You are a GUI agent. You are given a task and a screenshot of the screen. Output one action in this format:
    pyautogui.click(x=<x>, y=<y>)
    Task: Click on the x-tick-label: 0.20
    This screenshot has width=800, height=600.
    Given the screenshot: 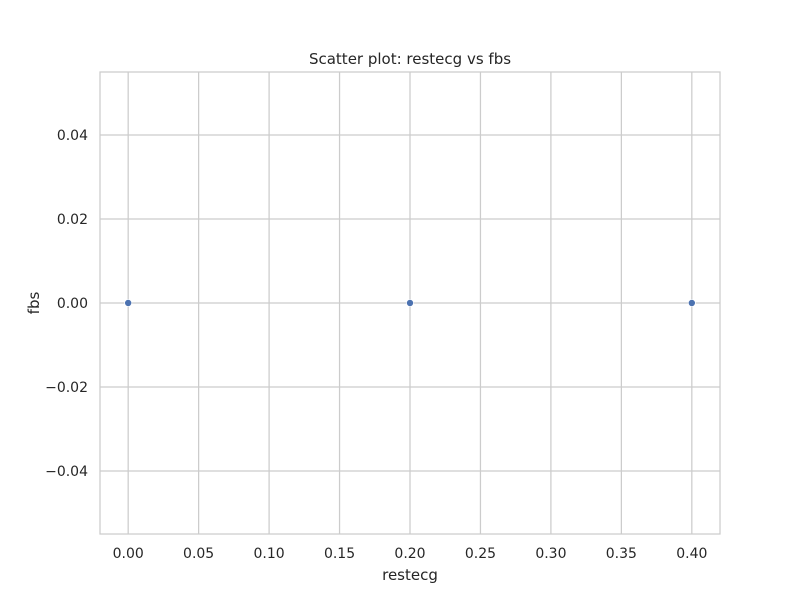 What is the action you would take?
    pyautogui.click(x=409, y=554)
    